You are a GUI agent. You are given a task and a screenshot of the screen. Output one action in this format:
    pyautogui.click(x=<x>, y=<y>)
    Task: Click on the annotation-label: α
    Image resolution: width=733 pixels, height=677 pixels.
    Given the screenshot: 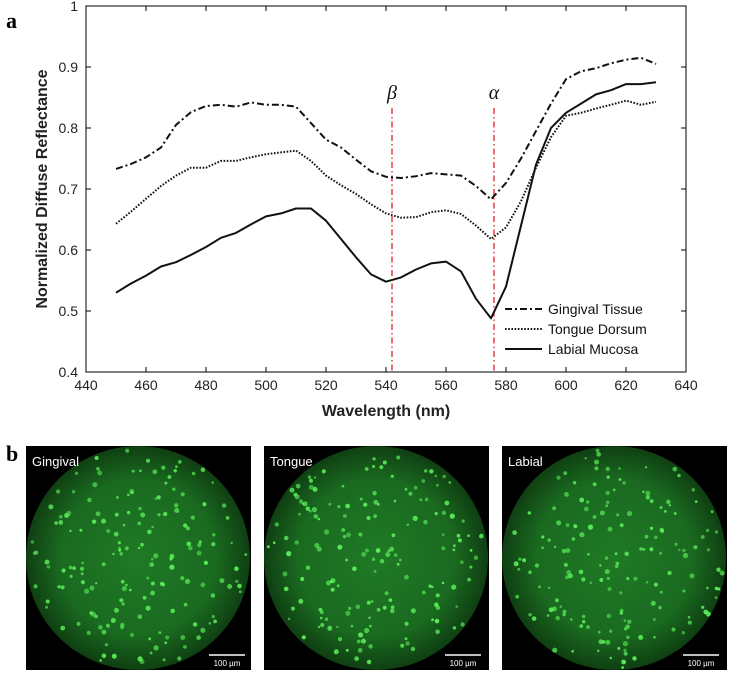 What is the action you would take?
    pyautogui.click(x=494, y=93)
    